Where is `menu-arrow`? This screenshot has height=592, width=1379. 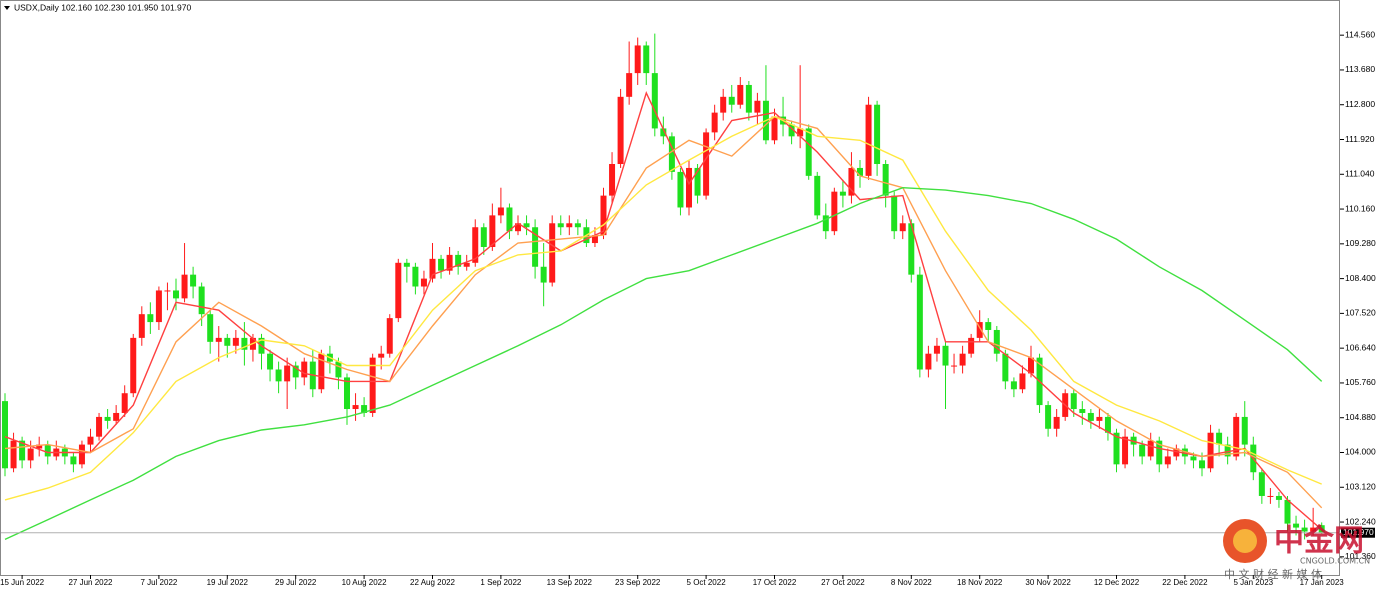 menu-arrow is located at coordinates (7, 8).